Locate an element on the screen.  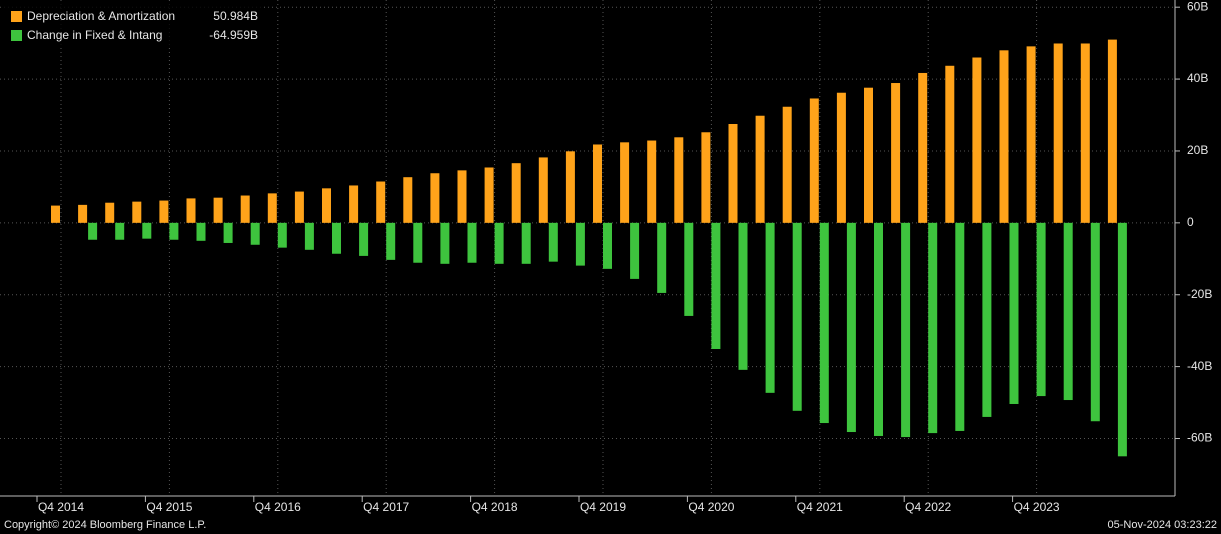
x-tick-label: Q4 2019 is located at coordinates (603, 507).